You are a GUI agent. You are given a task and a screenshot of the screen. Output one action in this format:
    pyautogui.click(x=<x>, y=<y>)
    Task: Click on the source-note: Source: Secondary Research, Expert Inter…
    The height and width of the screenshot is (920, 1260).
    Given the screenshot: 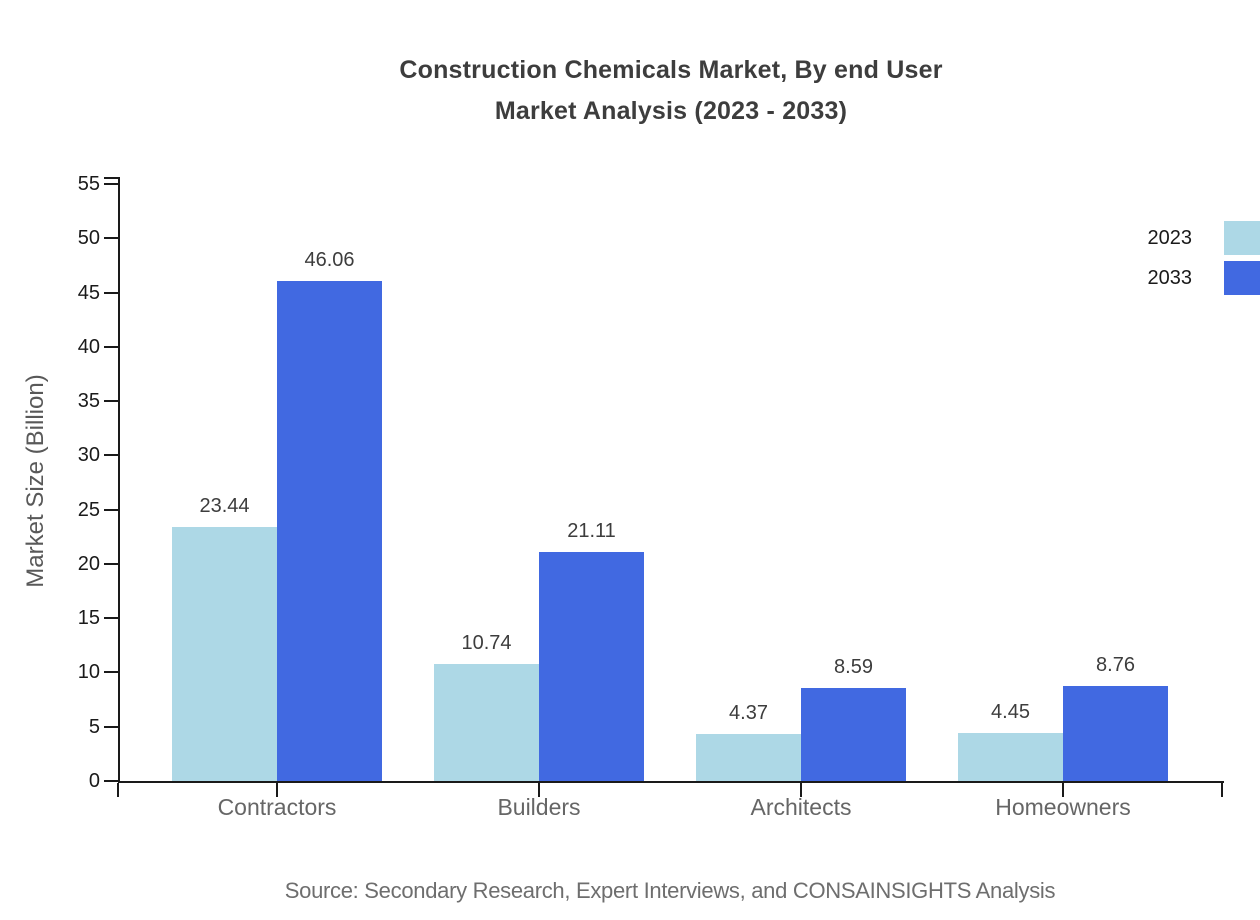 What is the action you would take?
    pyautogui.click(x=670, y=890)
    